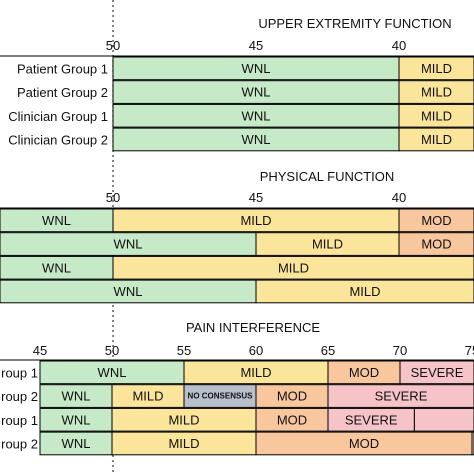  I want to click on tick-label: 55, so click(184, 350).